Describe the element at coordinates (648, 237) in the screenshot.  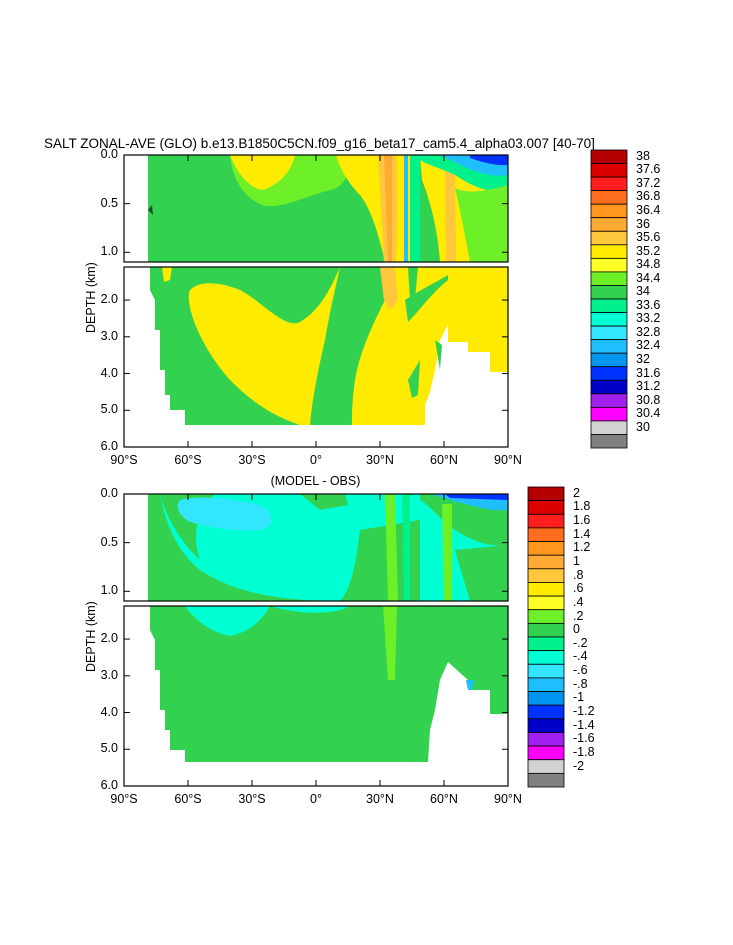
I see `colorbar-label: 35.6` at that location.